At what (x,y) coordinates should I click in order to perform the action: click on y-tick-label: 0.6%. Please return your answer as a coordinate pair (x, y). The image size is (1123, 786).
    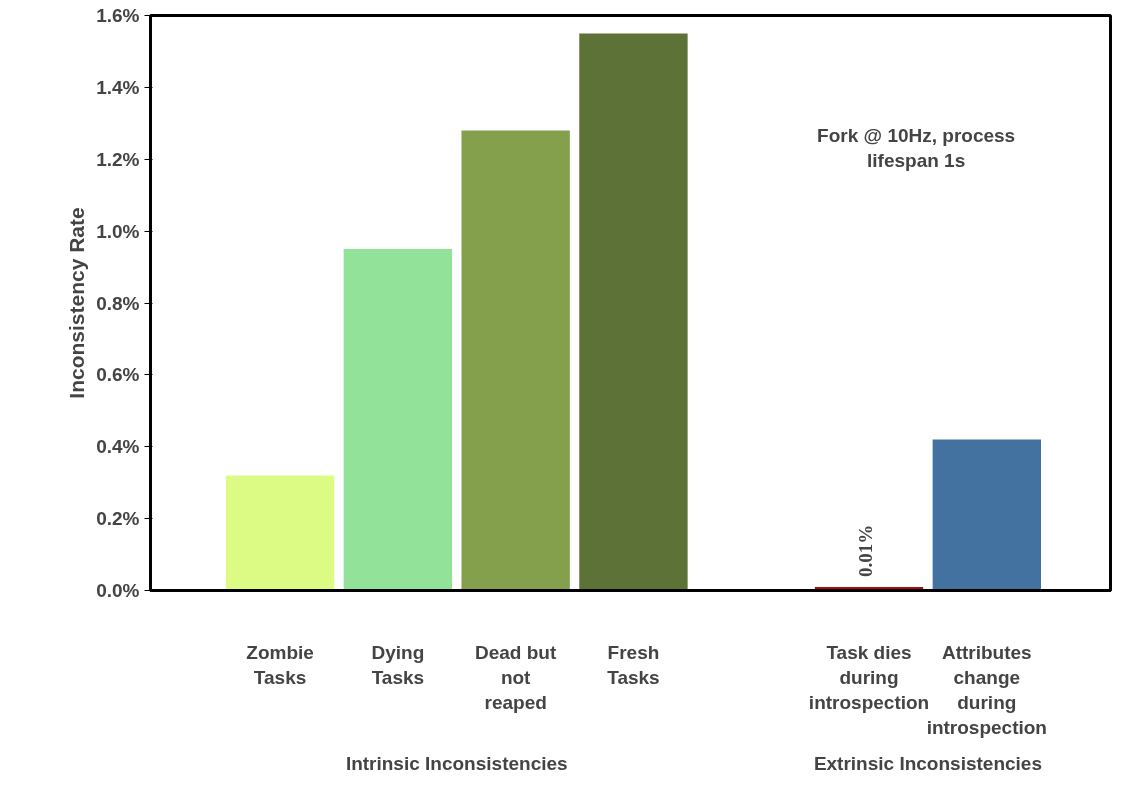
    Looking at the image, I should click on (118, 375).